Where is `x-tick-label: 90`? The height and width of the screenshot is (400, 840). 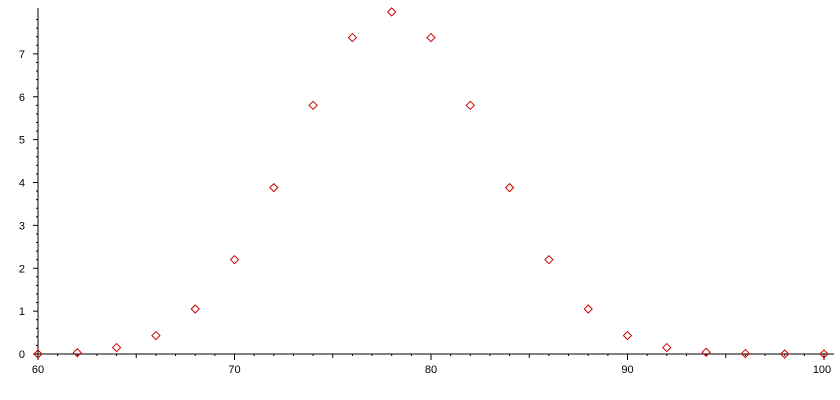 x-tick-label: 90 is located at coordinates (627, 370).